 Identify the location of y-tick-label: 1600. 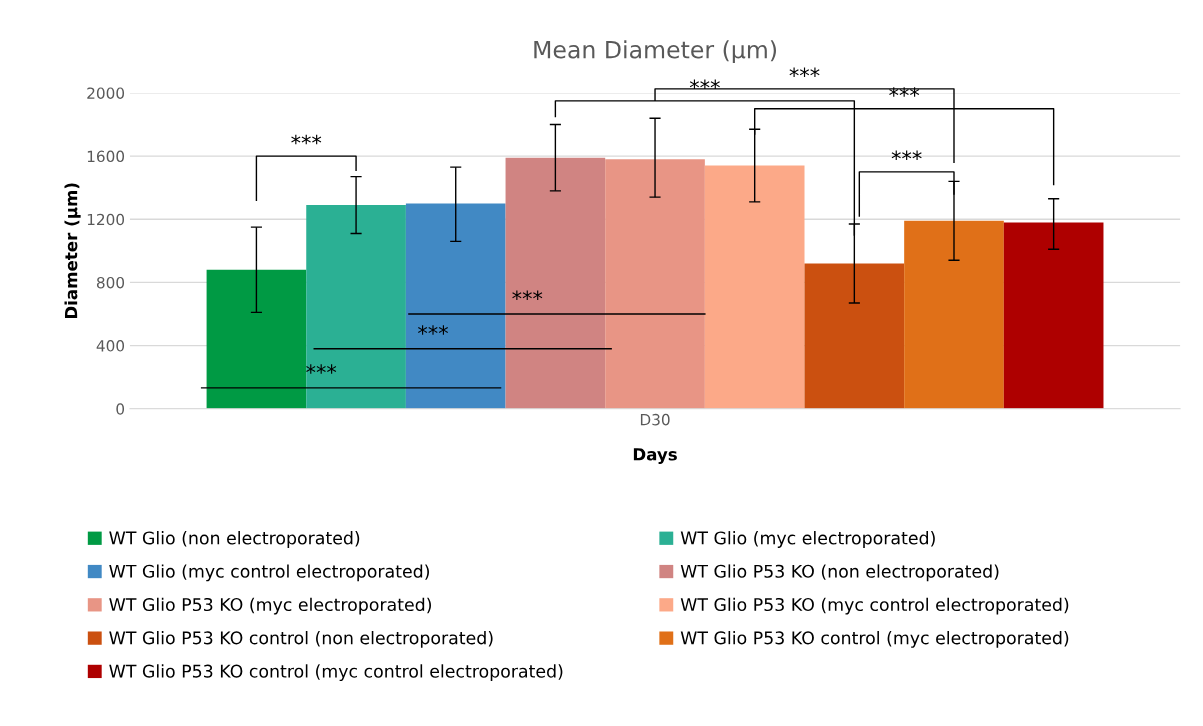
(106, 156).